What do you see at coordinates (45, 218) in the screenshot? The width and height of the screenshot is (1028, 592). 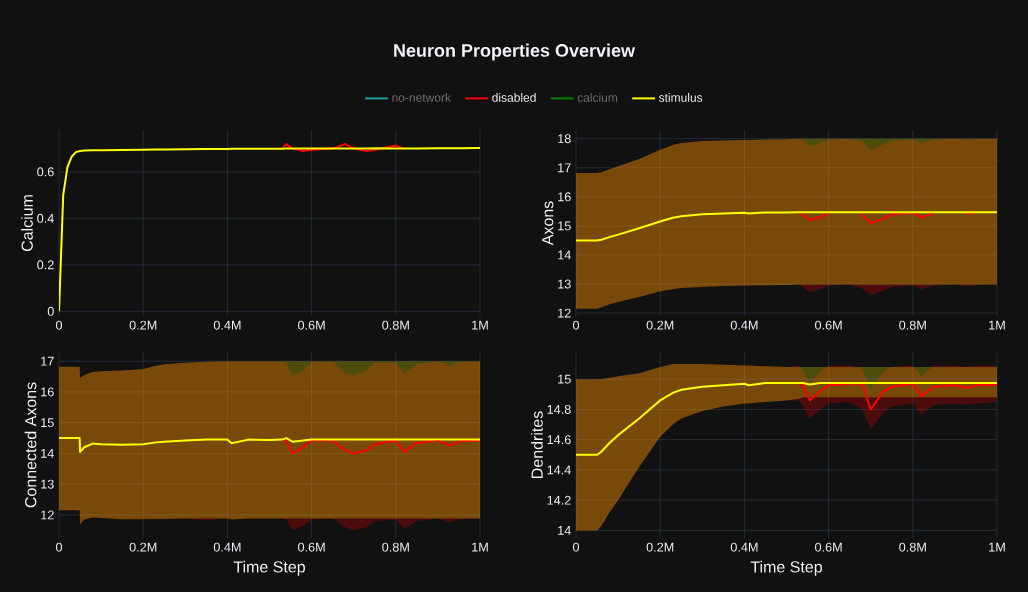 I see `y-tick-label: 0.4` at bounding box center [45, 218].